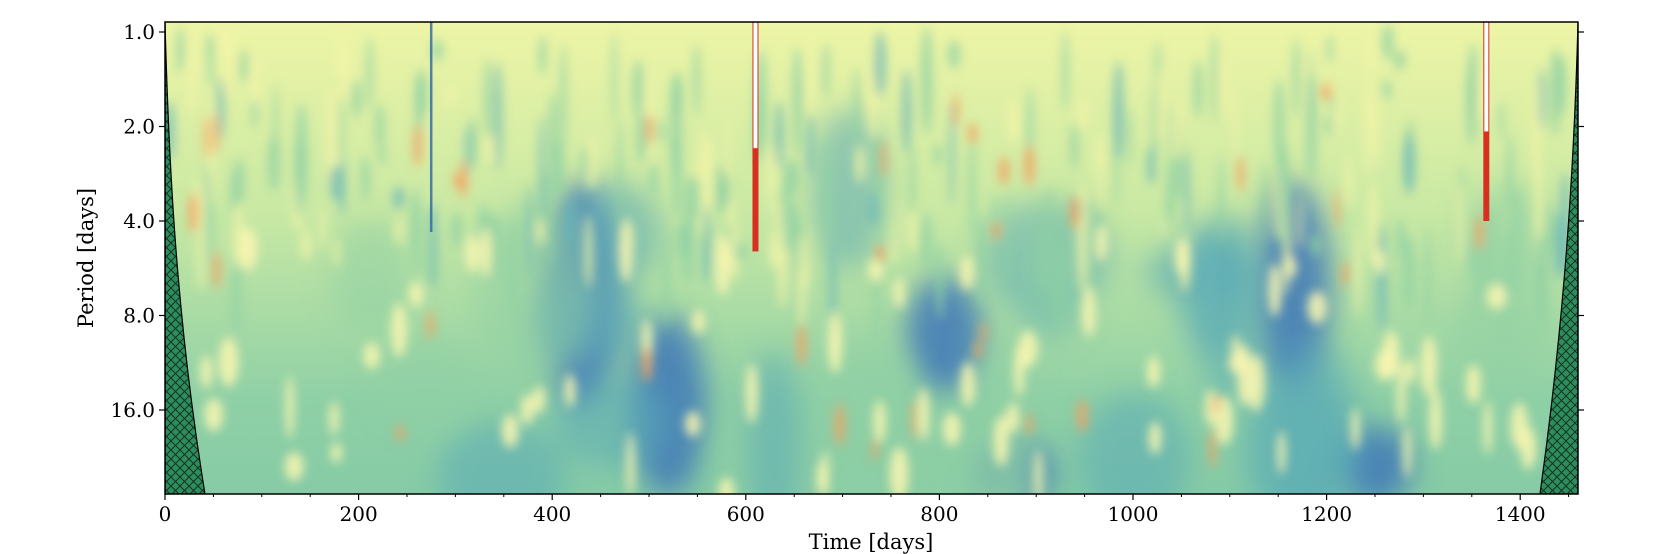  What do you see at coordinates (552, 514) in the screenshot?
I see `x-tick-label: 400` at bounding box center [552, 514].